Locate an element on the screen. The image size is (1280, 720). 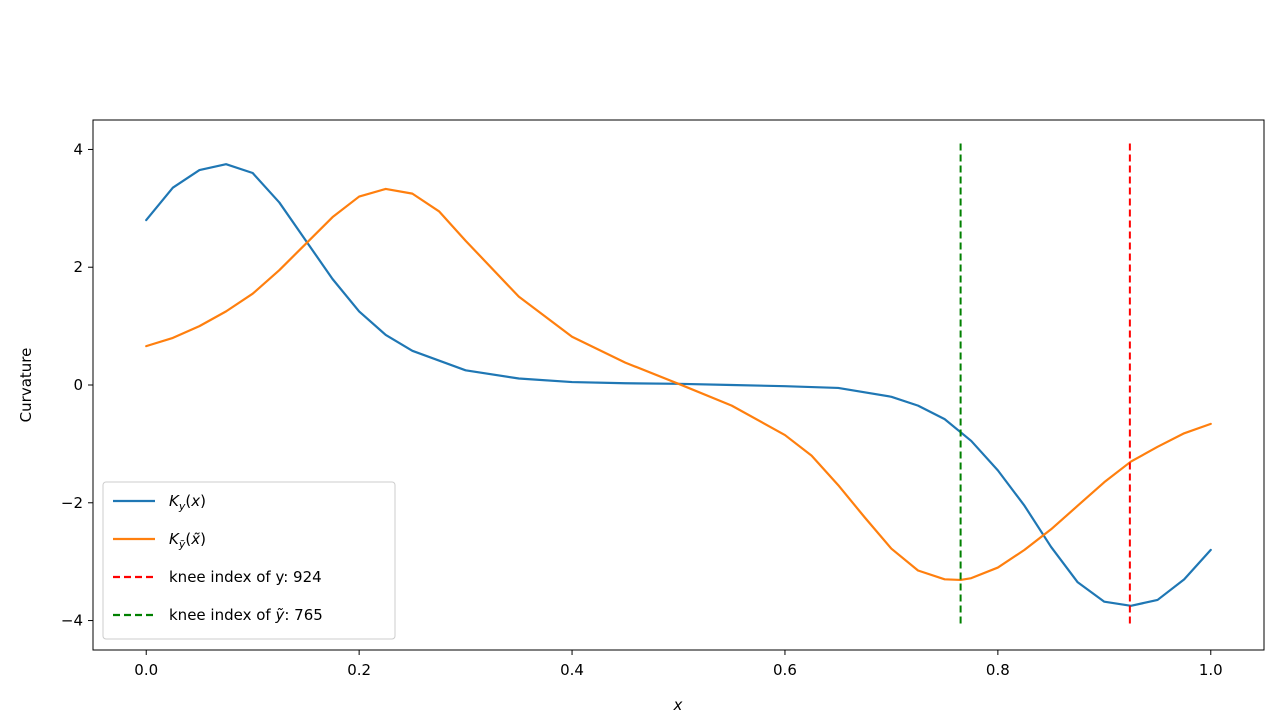
legend-entry: knee index of y: 924 is located at coordinates (217, 577).